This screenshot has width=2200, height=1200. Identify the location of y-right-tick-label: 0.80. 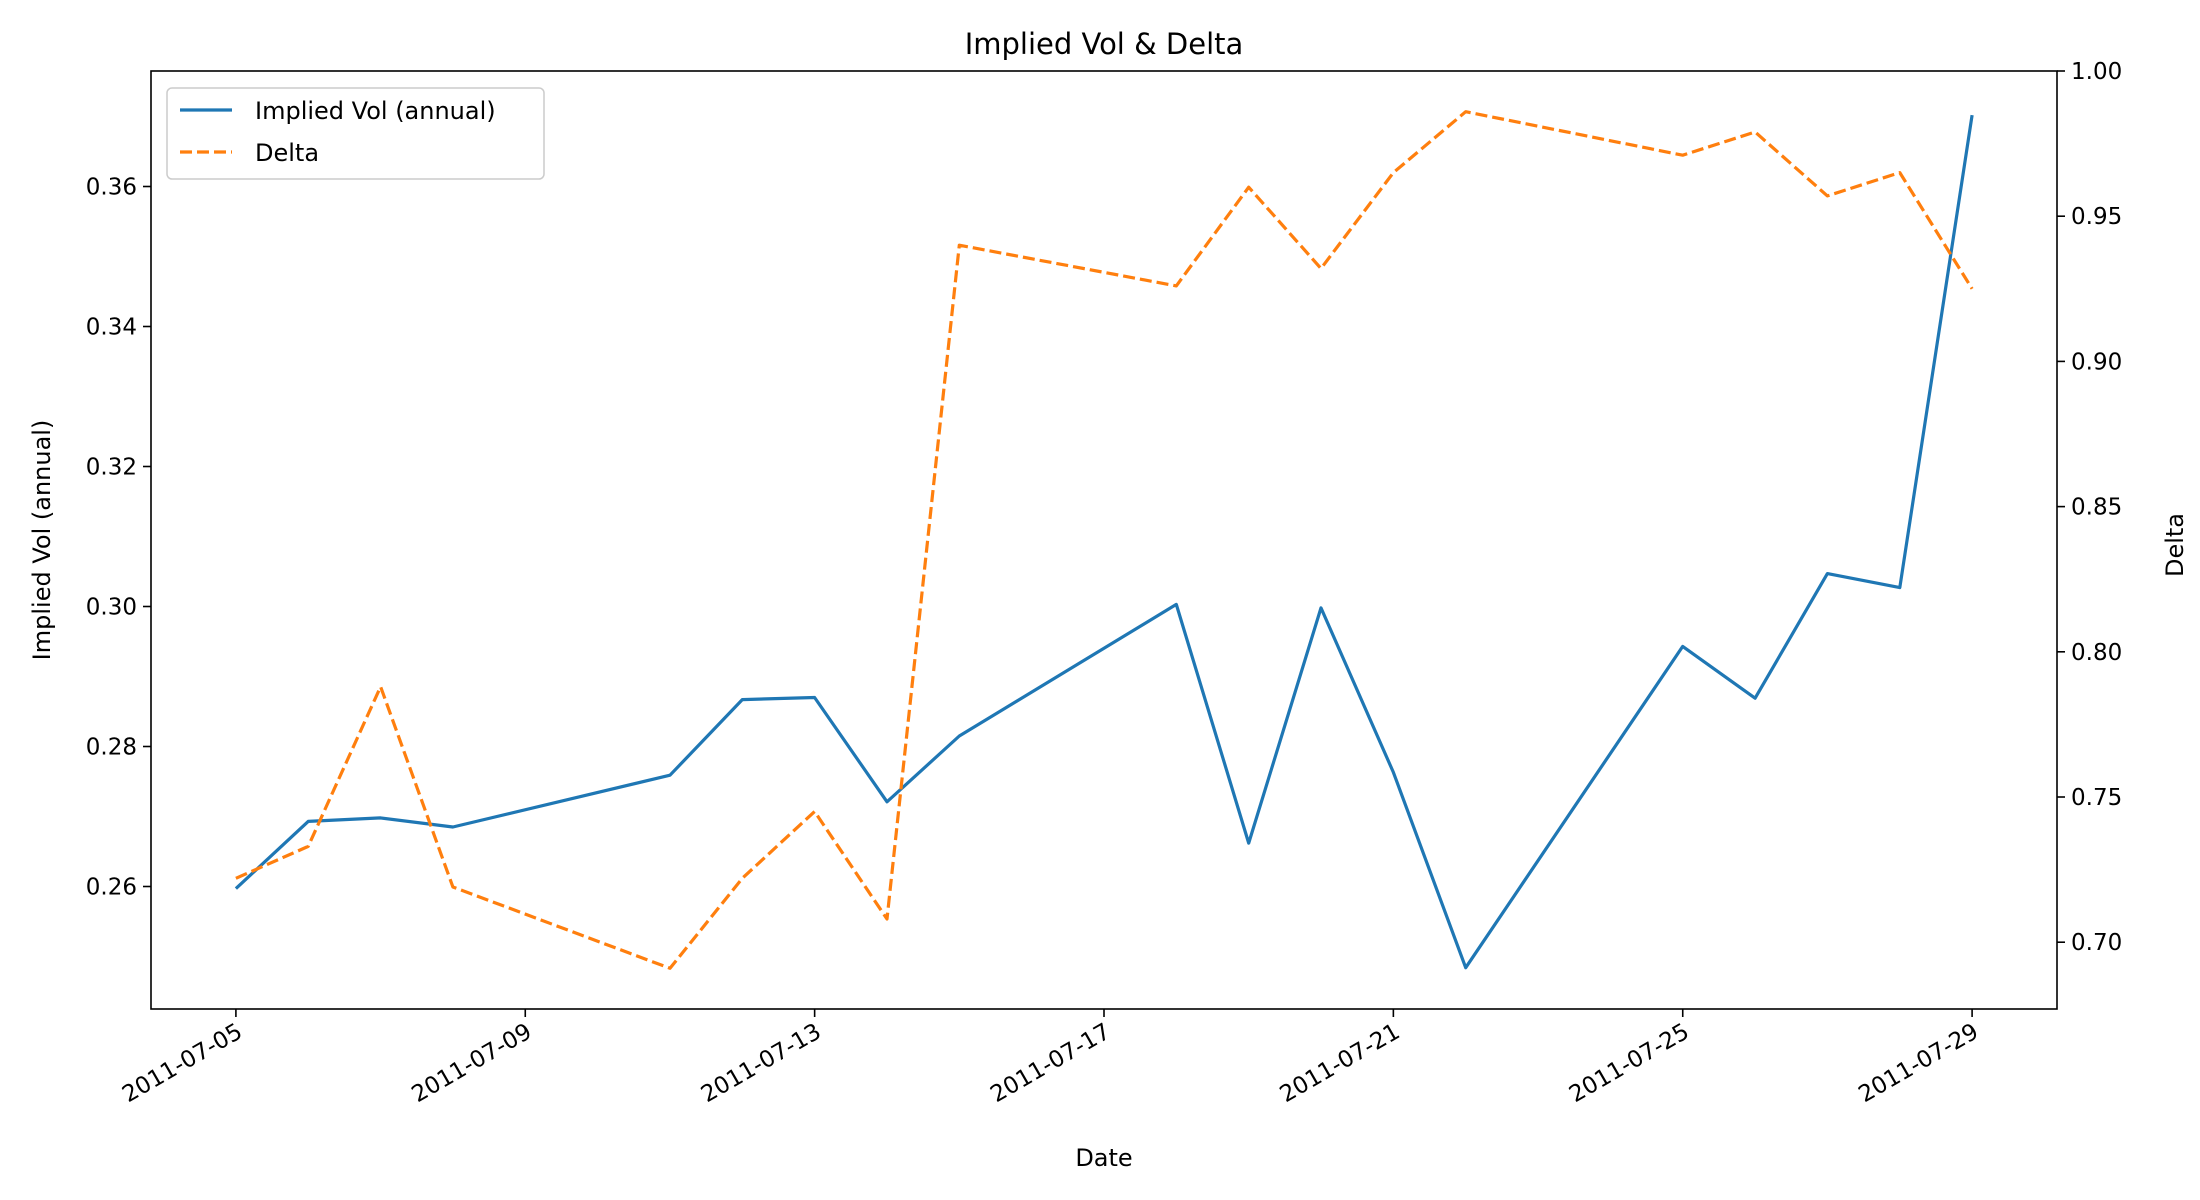
(2096, 653).